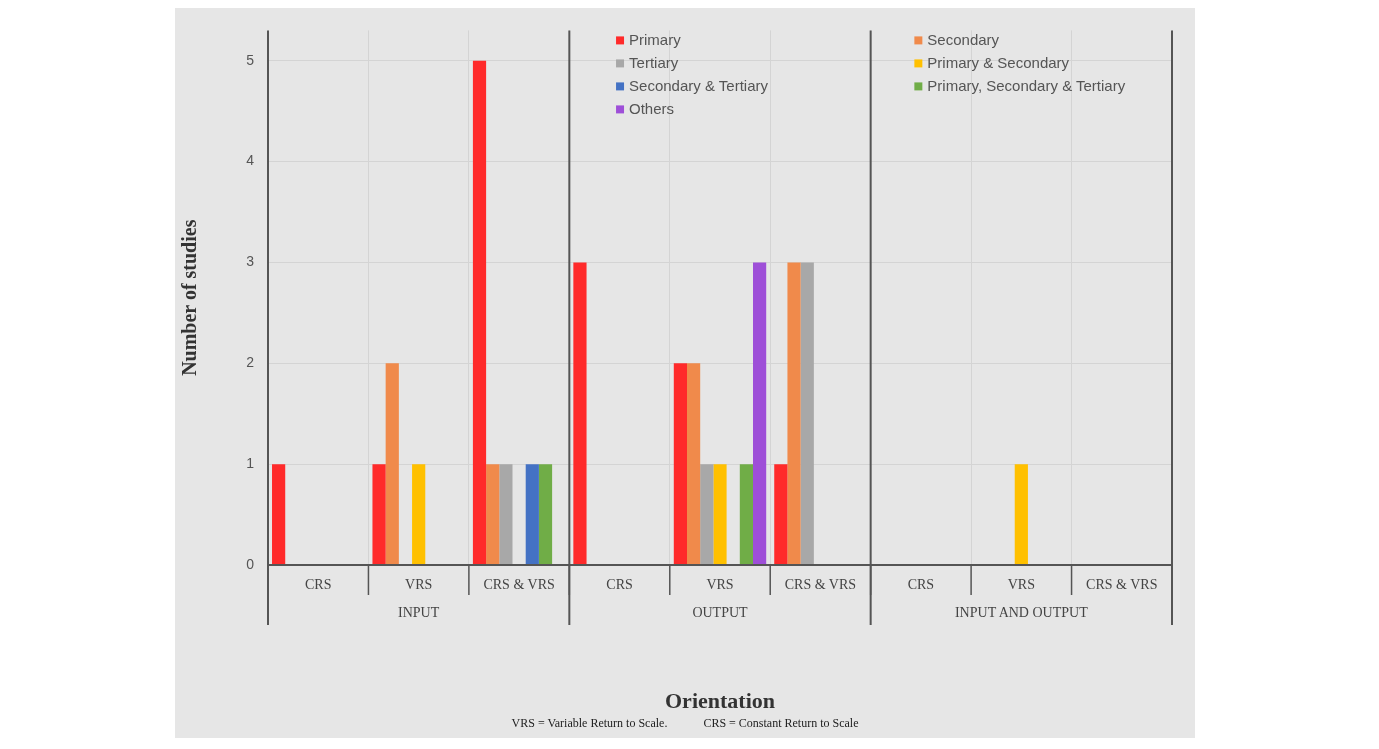  Describe the element at coordinates (654, 62) in the screenshot. I see `legend-label: Tertiary` at that location.